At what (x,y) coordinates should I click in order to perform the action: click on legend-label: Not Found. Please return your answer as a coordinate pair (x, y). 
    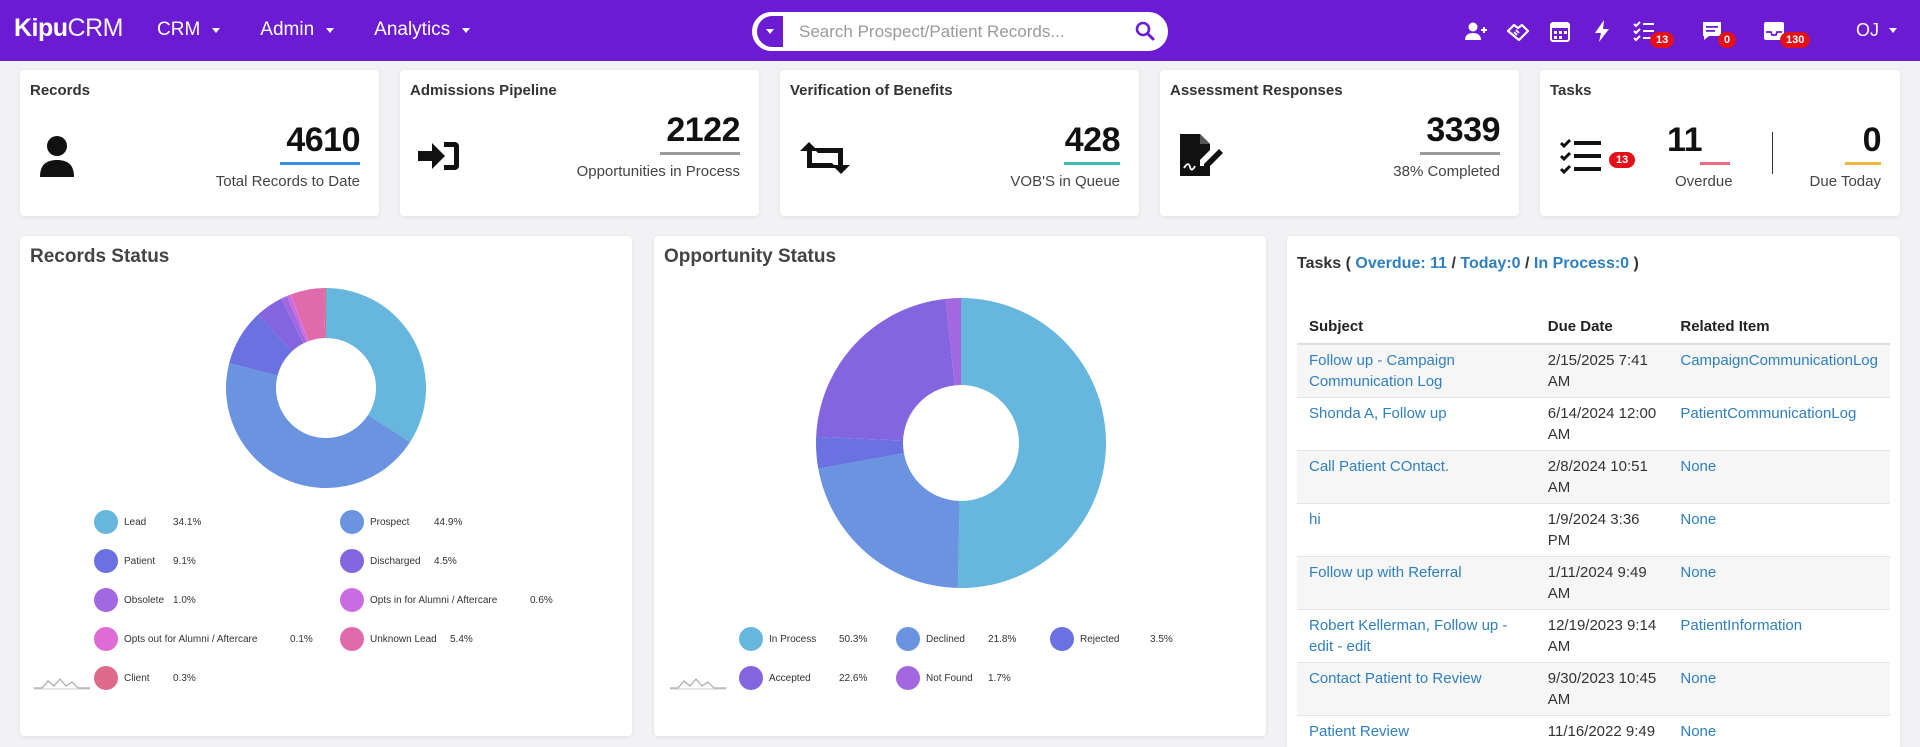
    Looking at the image, I should click on (949, 678).